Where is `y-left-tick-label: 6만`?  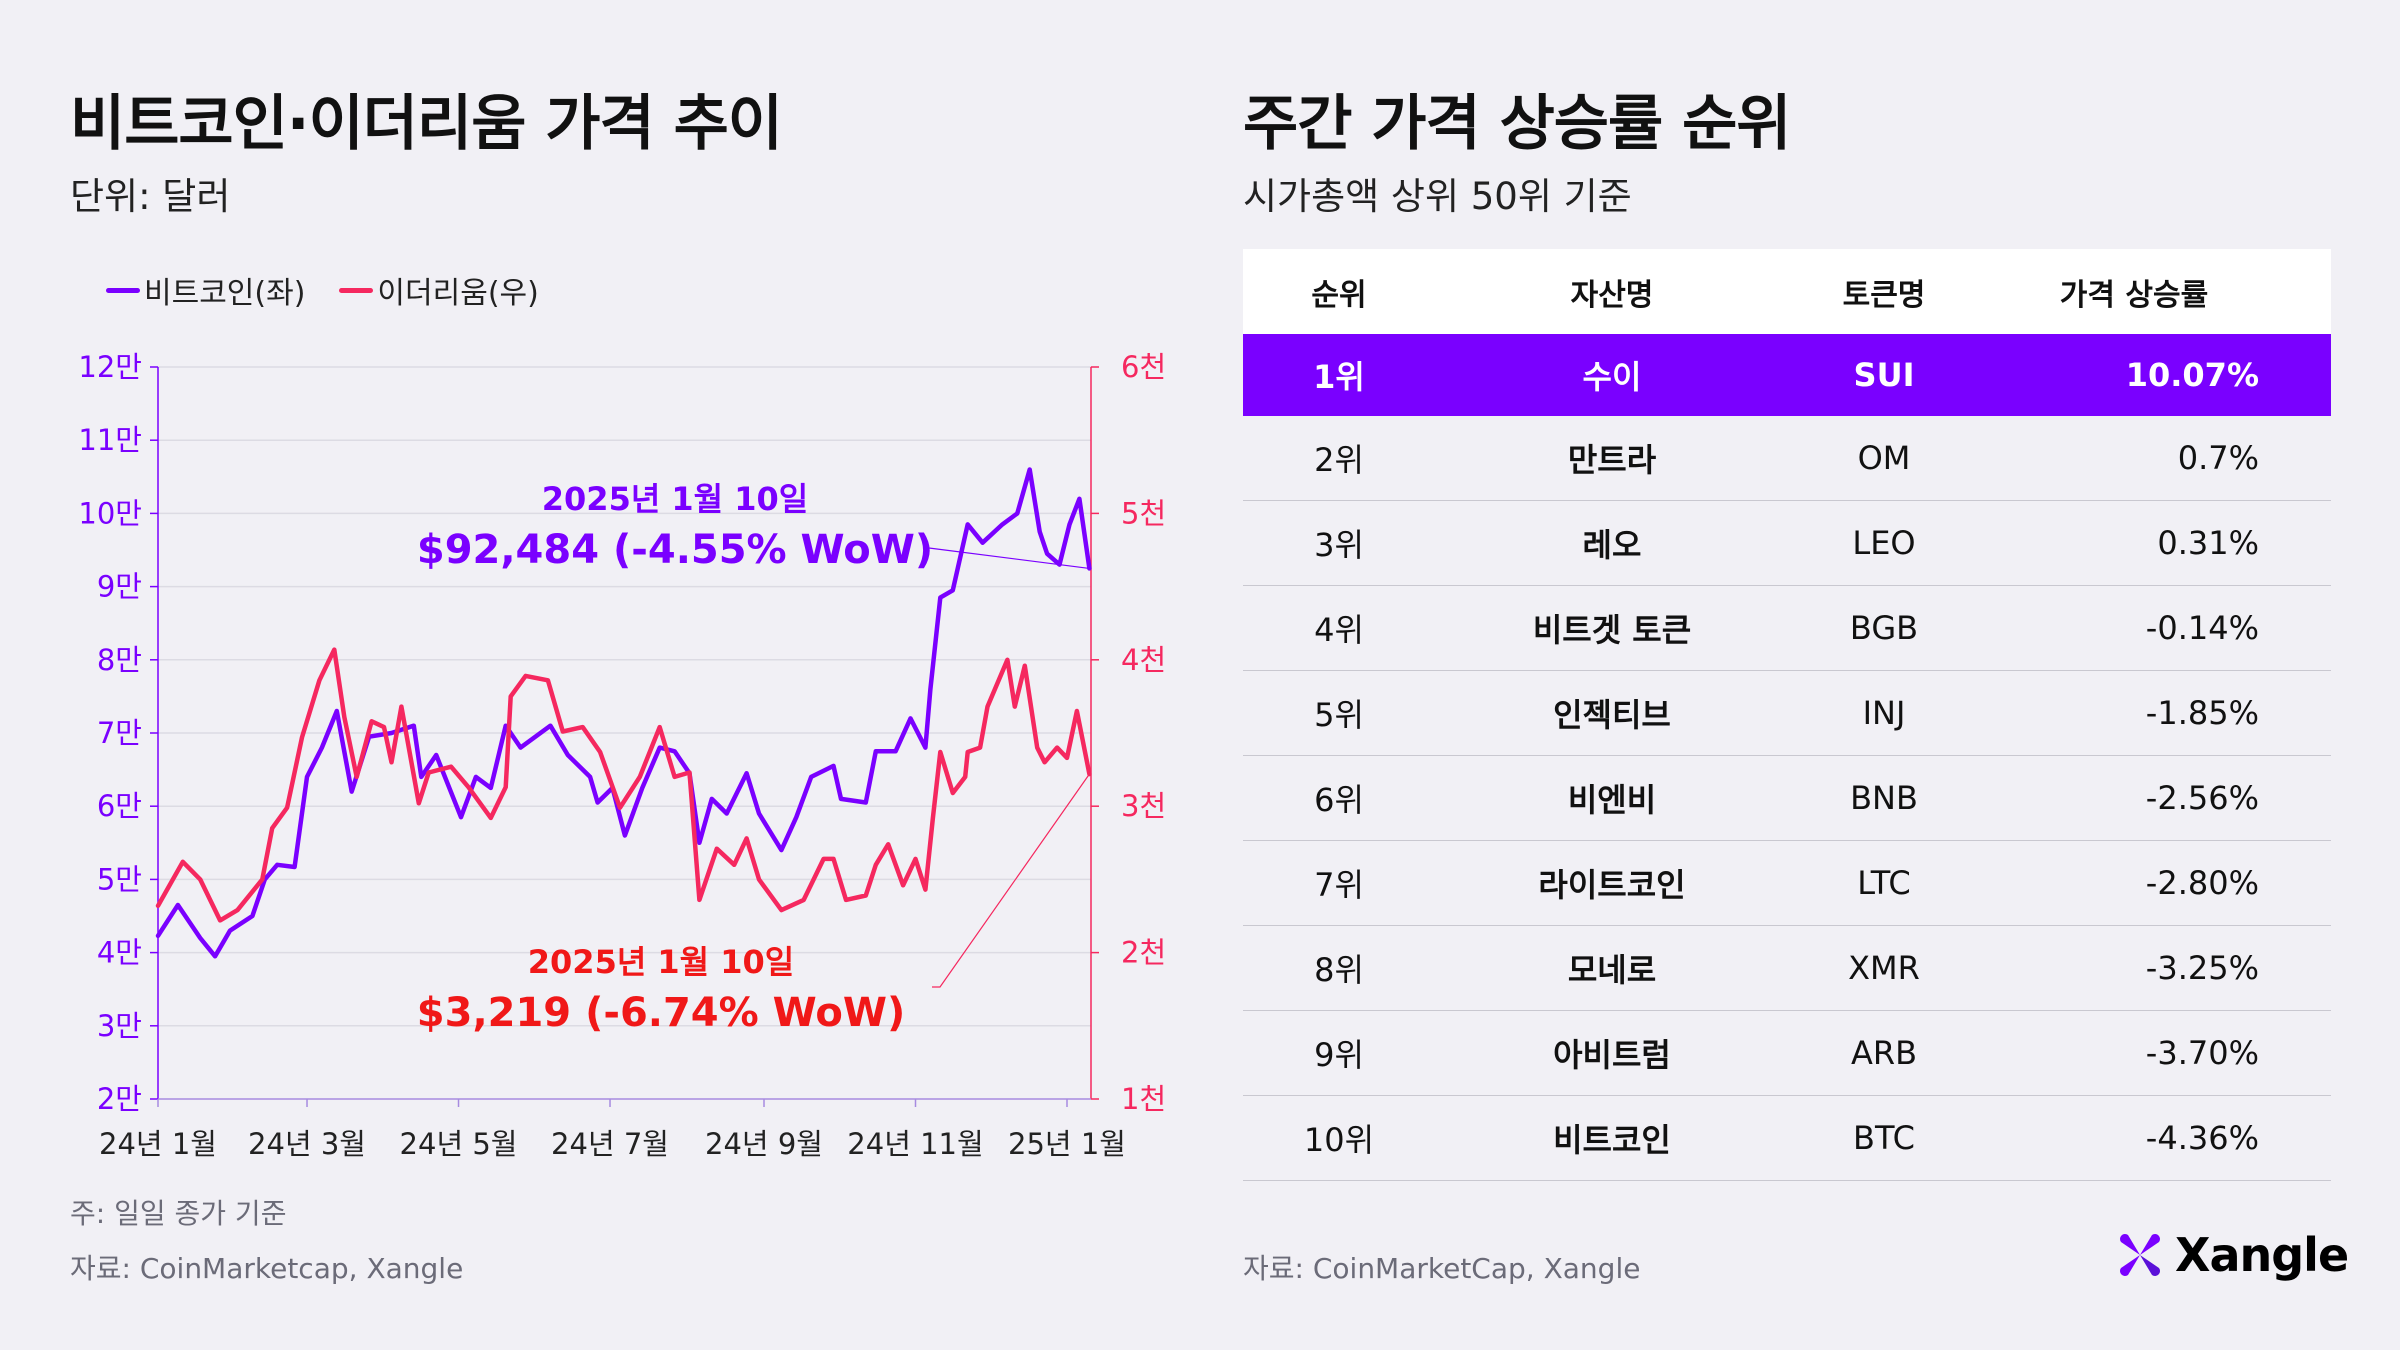
y-left-tick-label: 6만 is located at coordinates (119, 806).